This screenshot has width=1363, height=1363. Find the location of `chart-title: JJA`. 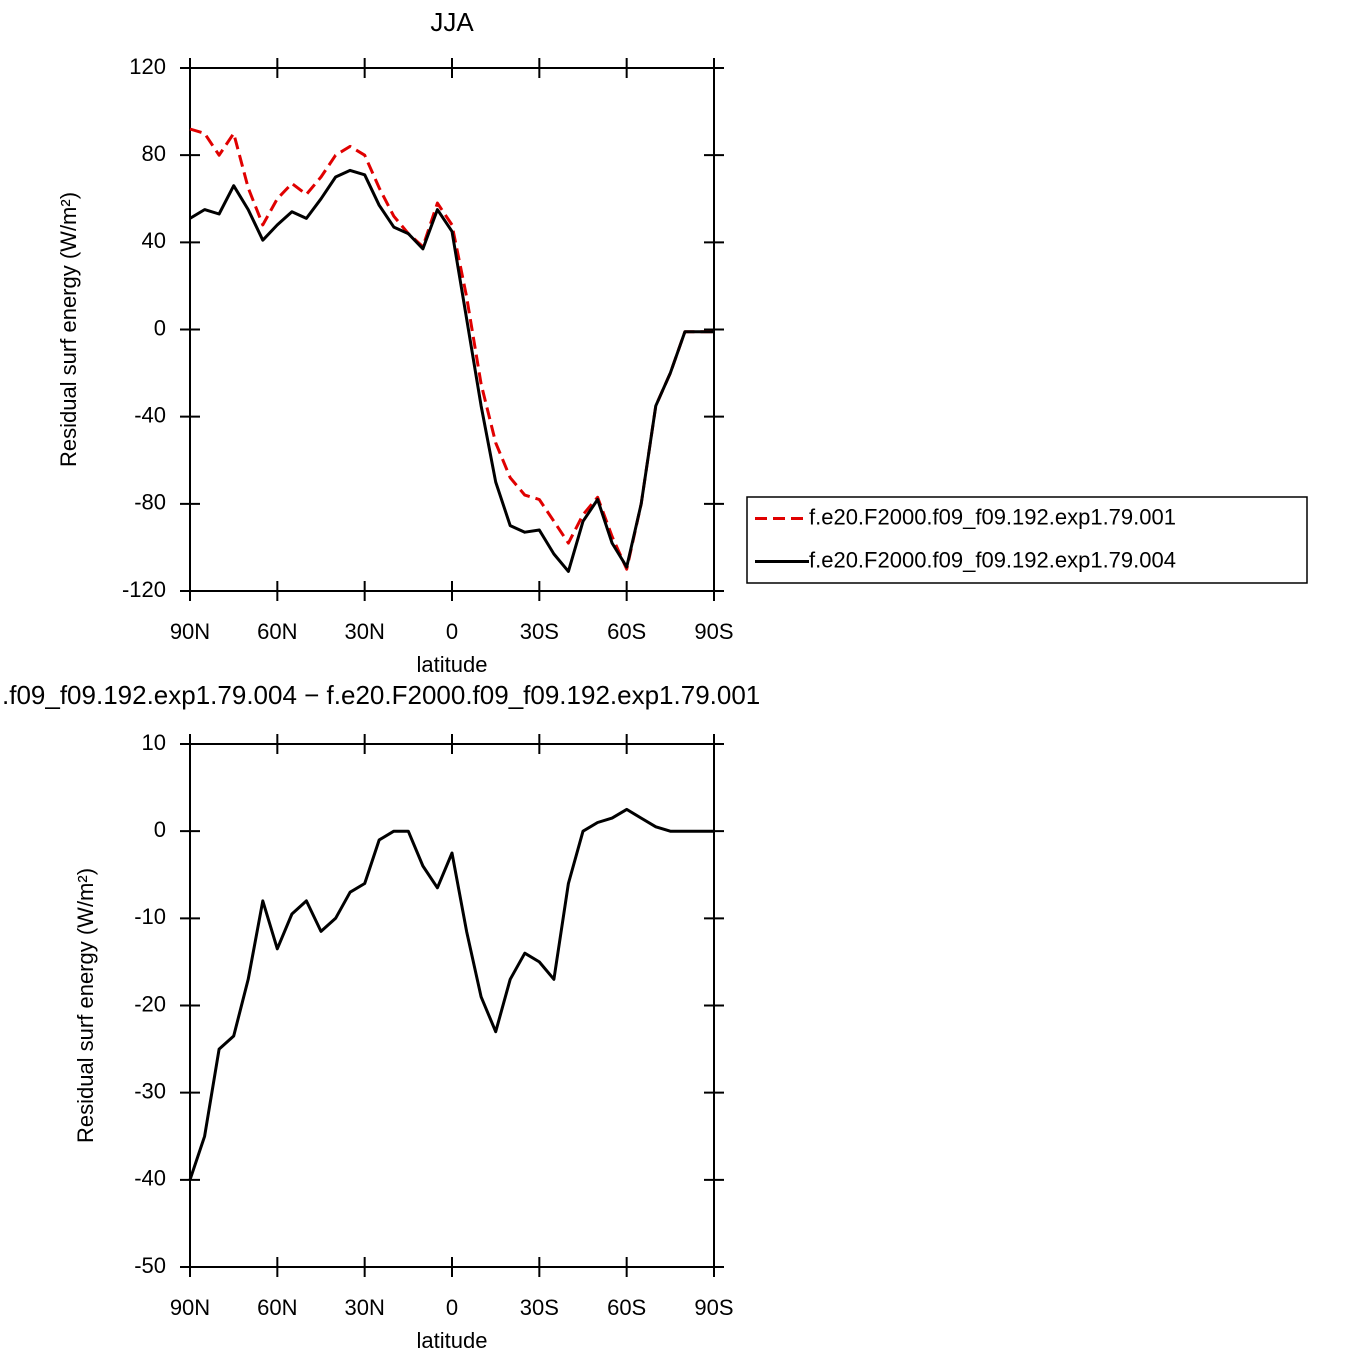

chart-title: JJA is located at coordinates (452, 22).